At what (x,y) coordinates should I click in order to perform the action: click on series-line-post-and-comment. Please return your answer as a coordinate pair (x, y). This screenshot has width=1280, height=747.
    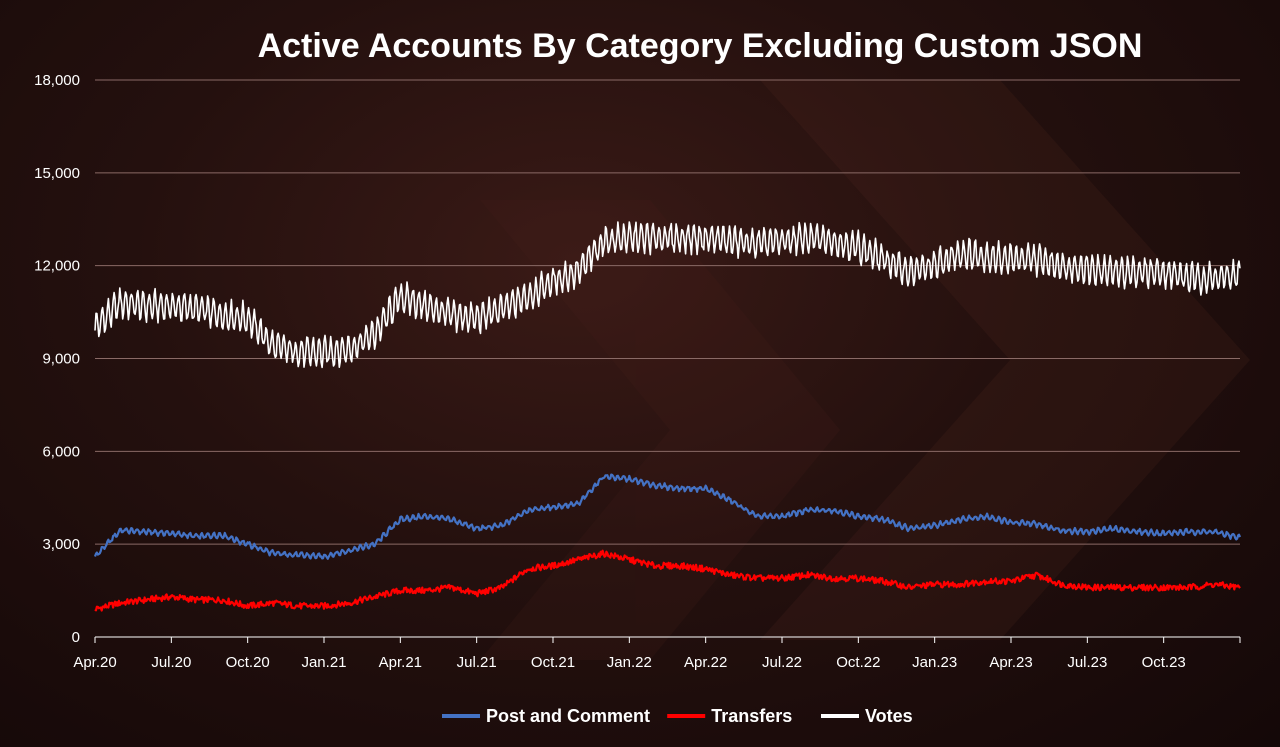
    Looking at the image, I should click on (667, 516).